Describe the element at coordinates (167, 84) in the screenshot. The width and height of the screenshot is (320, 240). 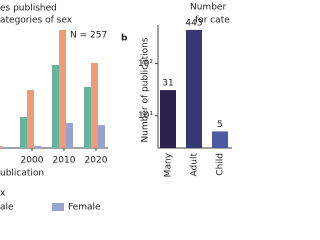
I see `value-label: 31` at that location.